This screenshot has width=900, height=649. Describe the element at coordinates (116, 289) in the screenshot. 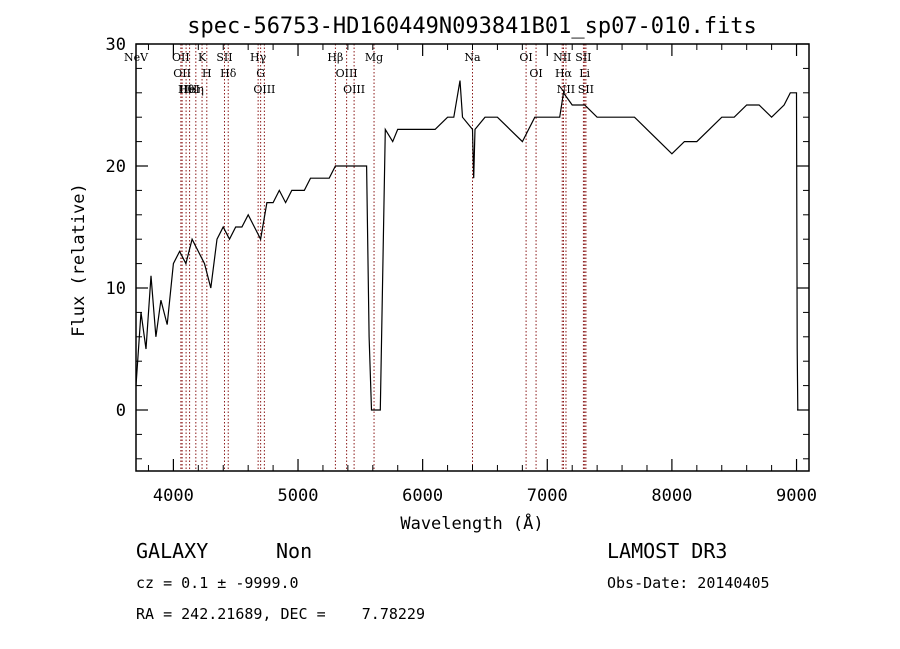

I see `y-tick-label: 10` at that location.